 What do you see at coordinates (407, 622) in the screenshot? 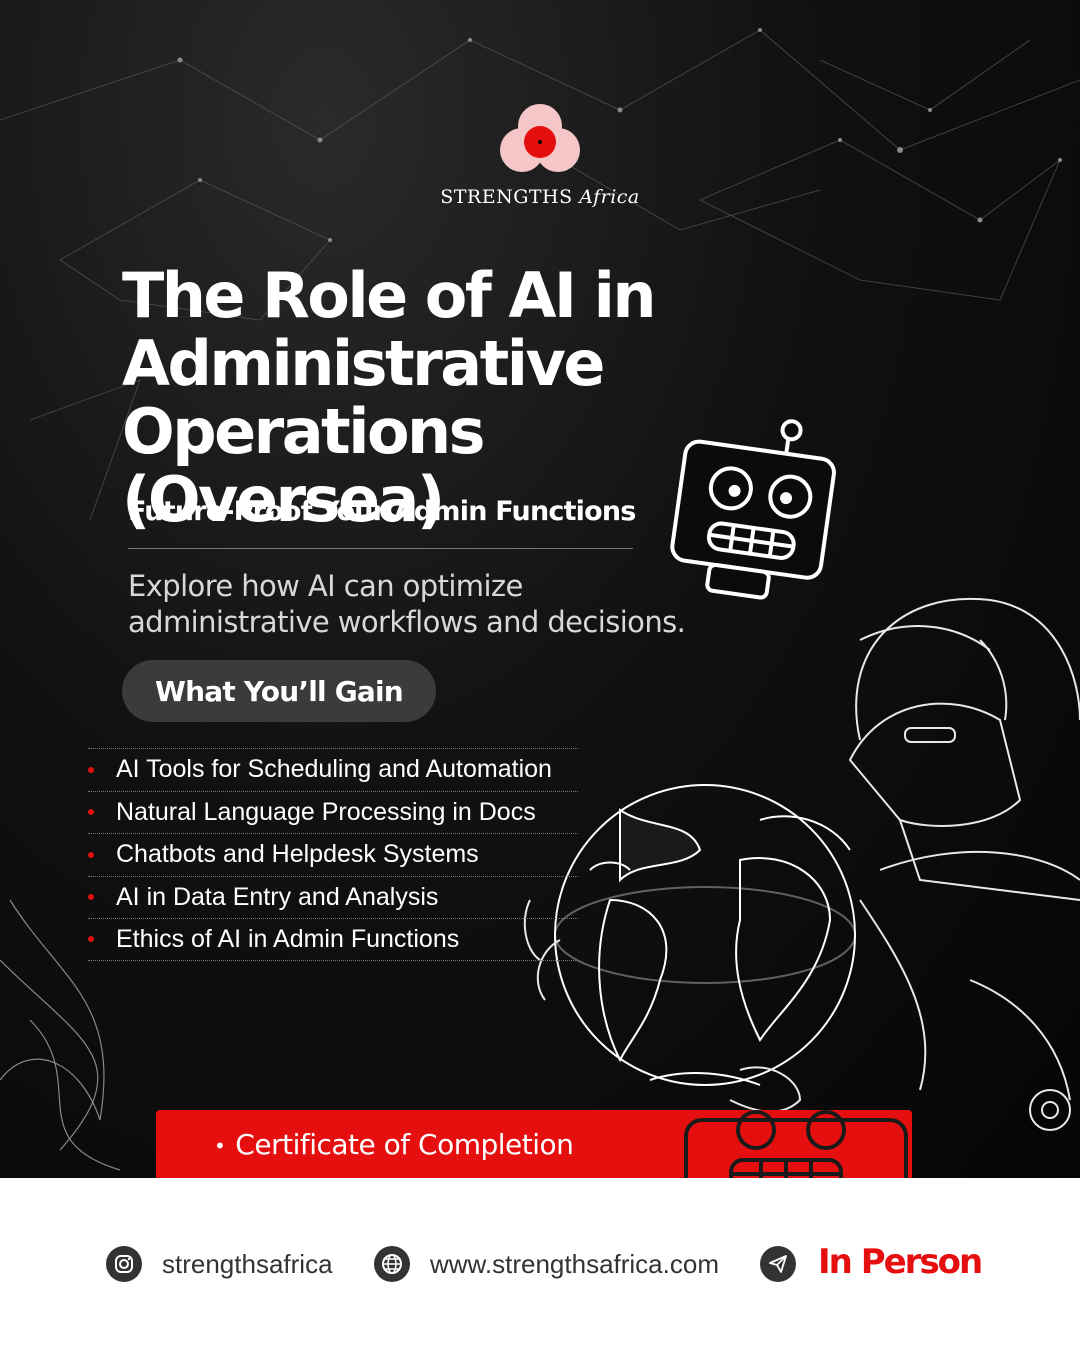
I see `description-line-2: administrative workflows and decisions.` at bounding box center [407, 622].